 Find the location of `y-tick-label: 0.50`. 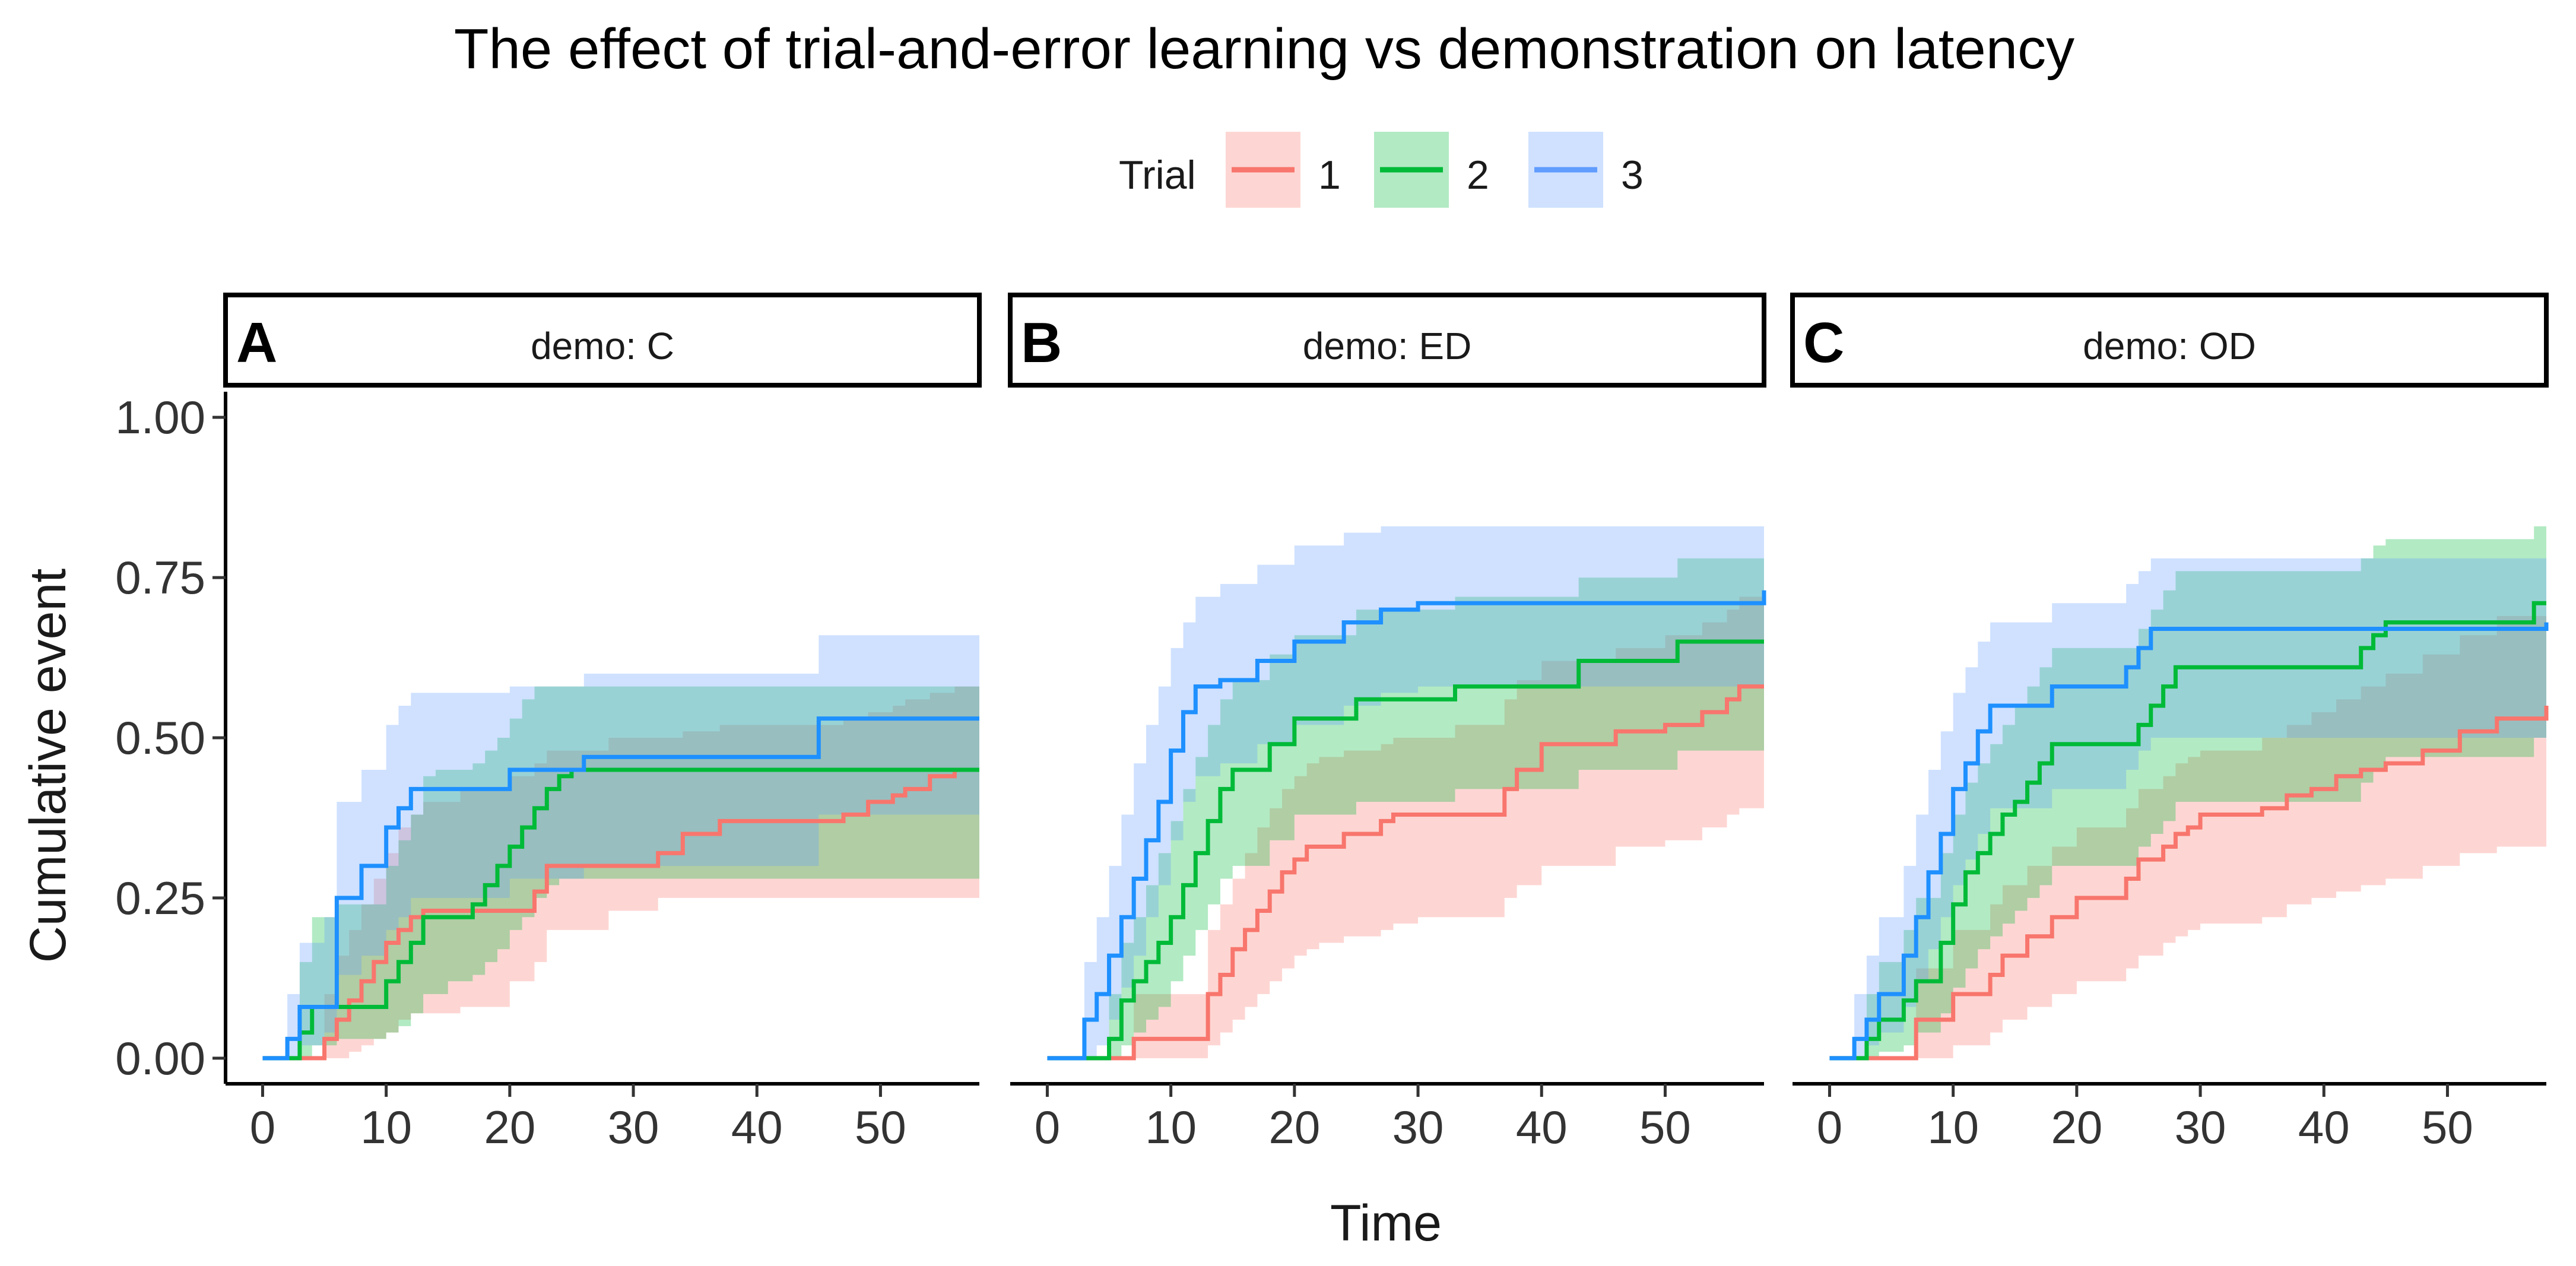

y-tick-label: 0.50 is located at coordinates (160, 738).